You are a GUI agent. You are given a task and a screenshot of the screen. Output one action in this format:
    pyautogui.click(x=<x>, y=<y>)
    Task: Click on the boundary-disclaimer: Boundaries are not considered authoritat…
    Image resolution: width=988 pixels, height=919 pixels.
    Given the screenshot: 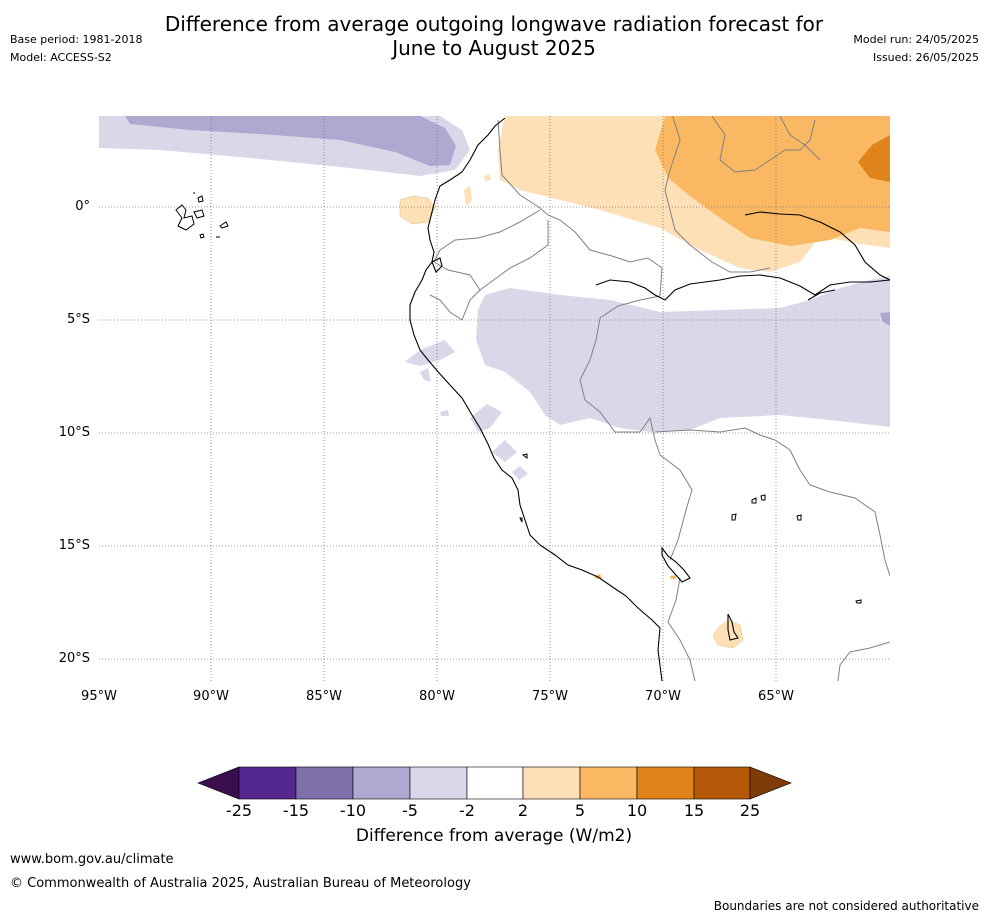 What is the action you would take?
    pyautogui.click(x=846, y=906)
    